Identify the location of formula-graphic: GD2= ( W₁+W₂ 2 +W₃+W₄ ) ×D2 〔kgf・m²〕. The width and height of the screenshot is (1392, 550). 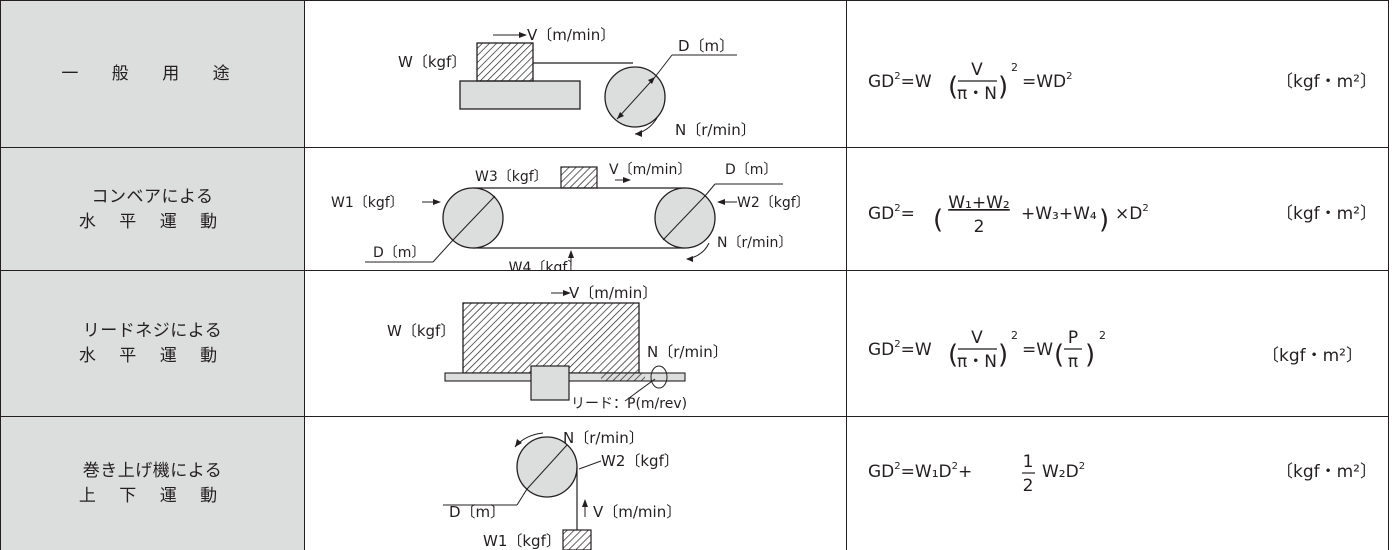
(1122, 215).